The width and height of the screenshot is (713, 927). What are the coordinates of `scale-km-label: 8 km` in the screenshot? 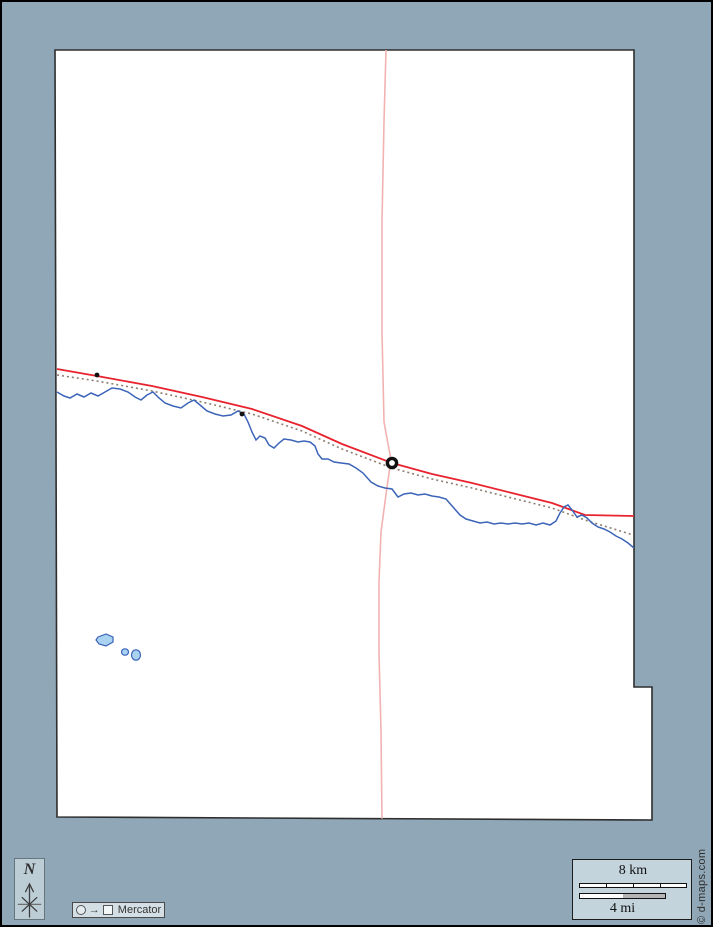 It's located at (633, 870).